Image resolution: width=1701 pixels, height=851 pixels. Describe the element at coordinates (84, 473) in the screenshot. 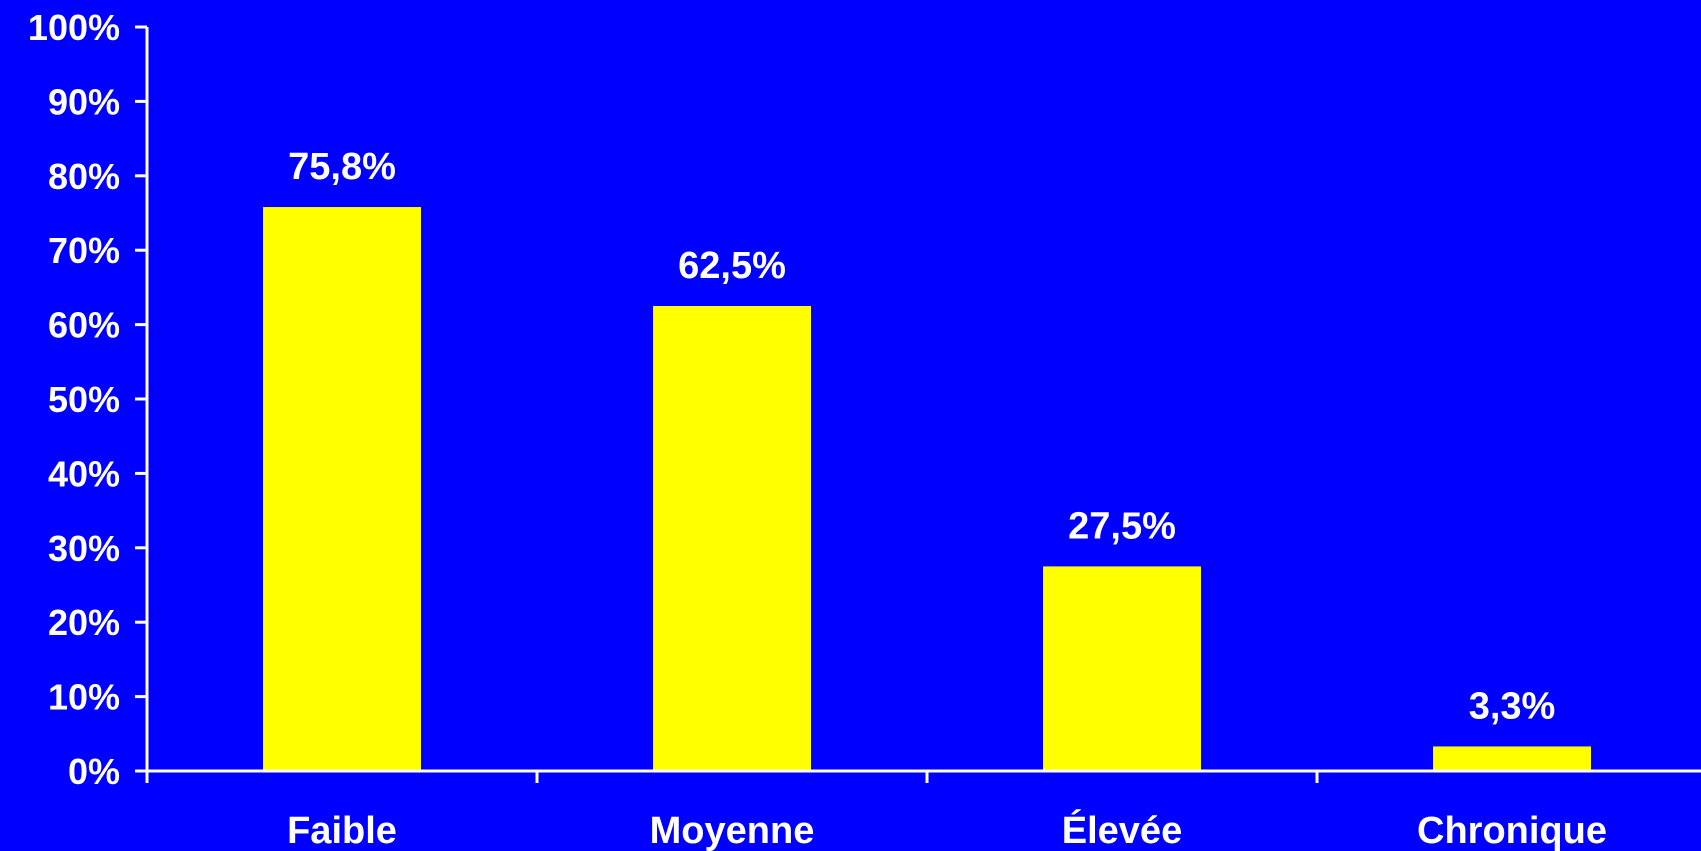

I see `y-tick-label: 40%` at that location.